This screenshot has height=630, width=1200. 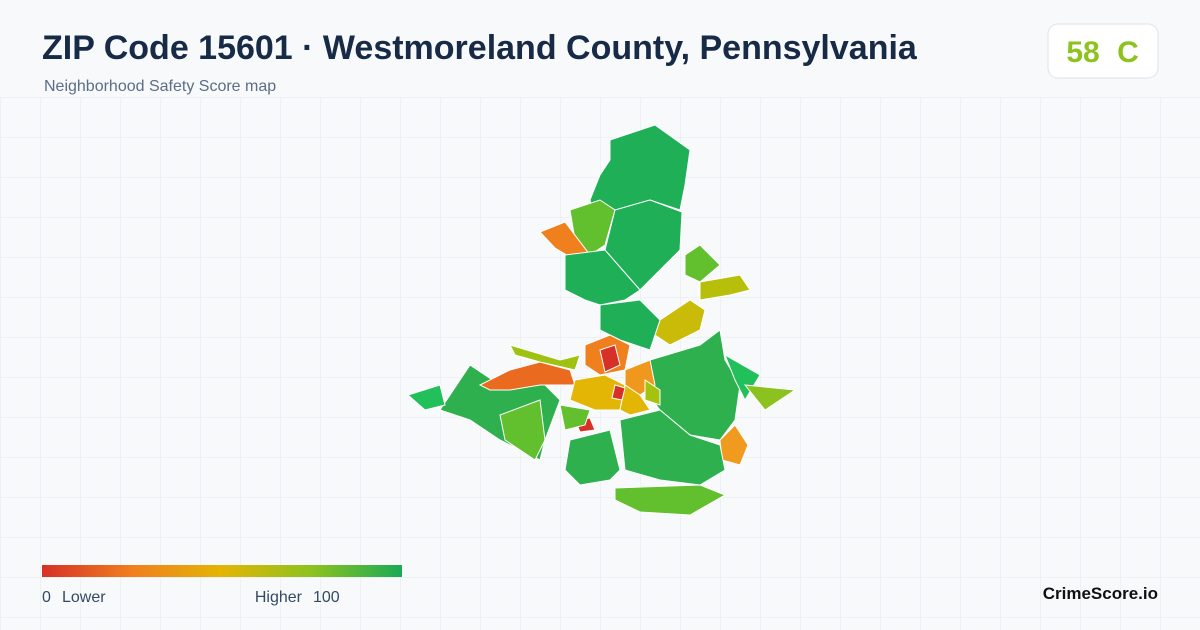 I want to click on score-value: 58, so click(x=1082, y=52).